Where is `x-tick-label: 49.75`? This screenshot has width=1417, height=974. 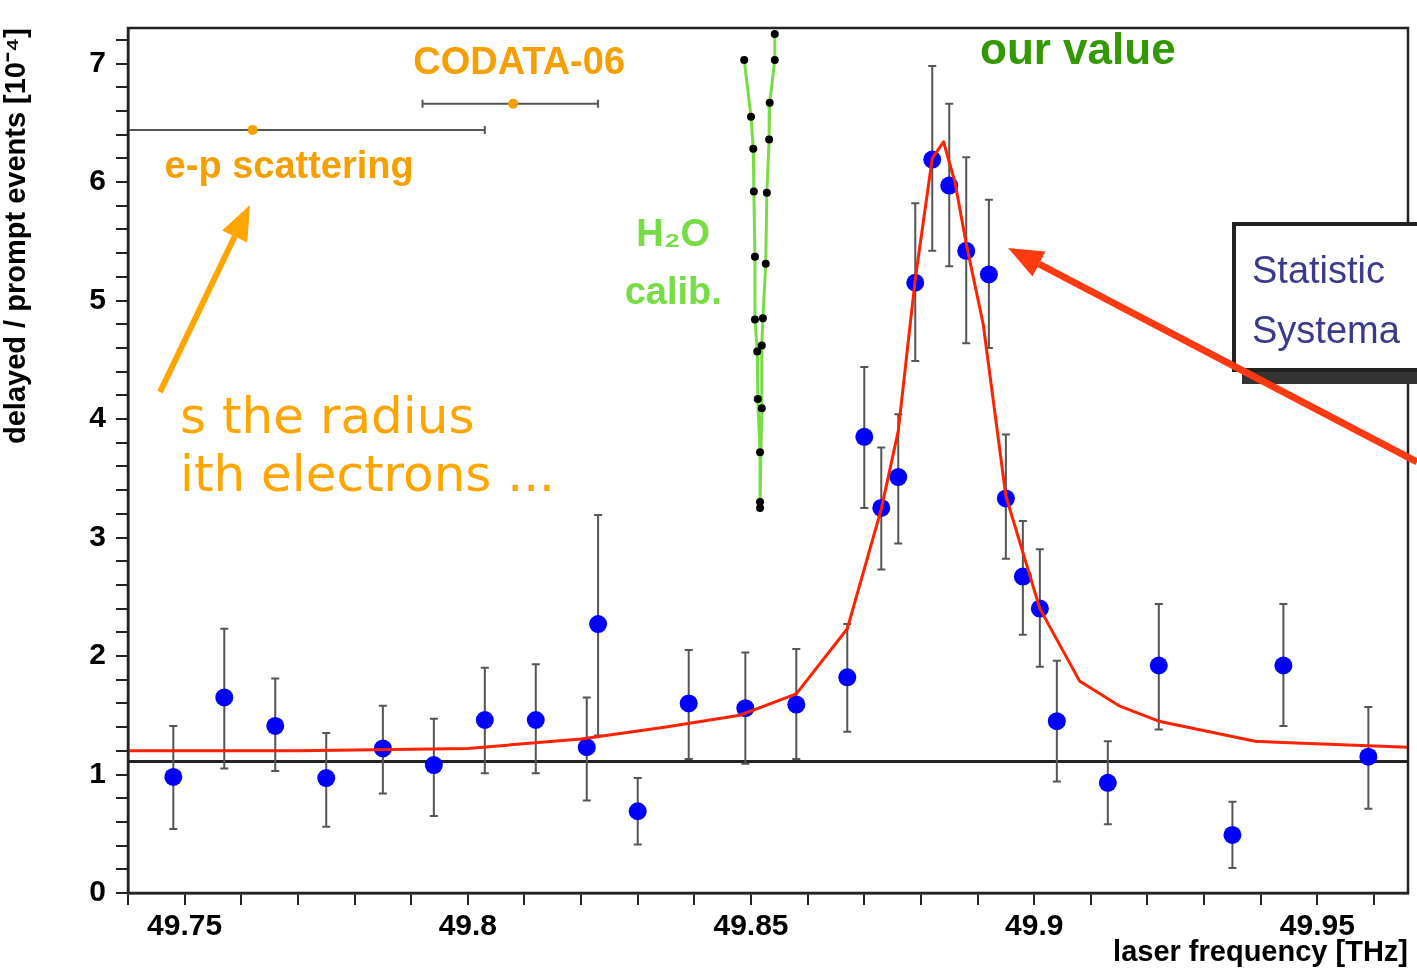 x-tick-label: 49.75 is located at coordinates (185, 925).